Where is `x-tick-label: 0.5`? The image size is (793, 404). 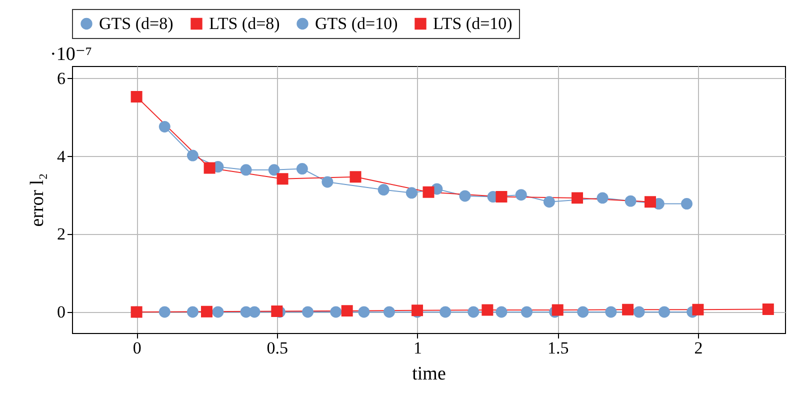 x-tick-label: 0.5 is located at coordinates (277, 348).